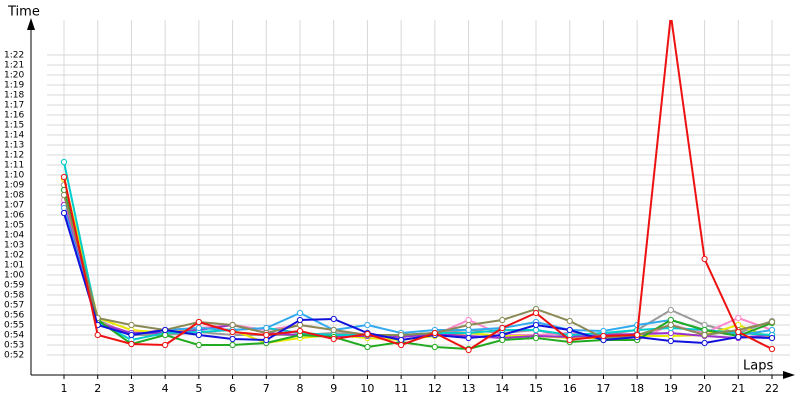  Describe the element at coordinates (14, 56) in the screenshot. I see `y-tick-label: 1:22` at that location.